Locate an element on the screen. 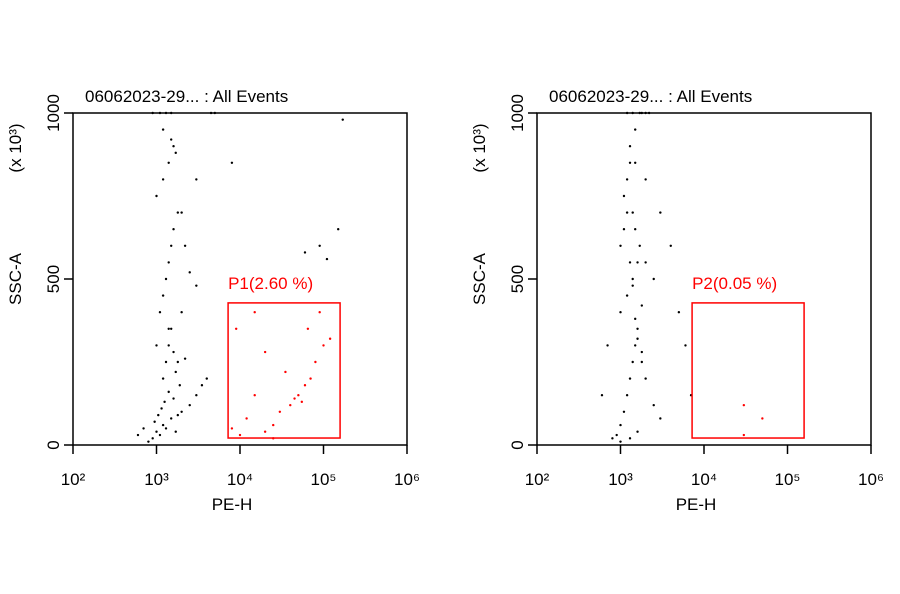 This screenshot has width=900, height=594. y-tick-label: 1000 is located at coordinates (53, 113).